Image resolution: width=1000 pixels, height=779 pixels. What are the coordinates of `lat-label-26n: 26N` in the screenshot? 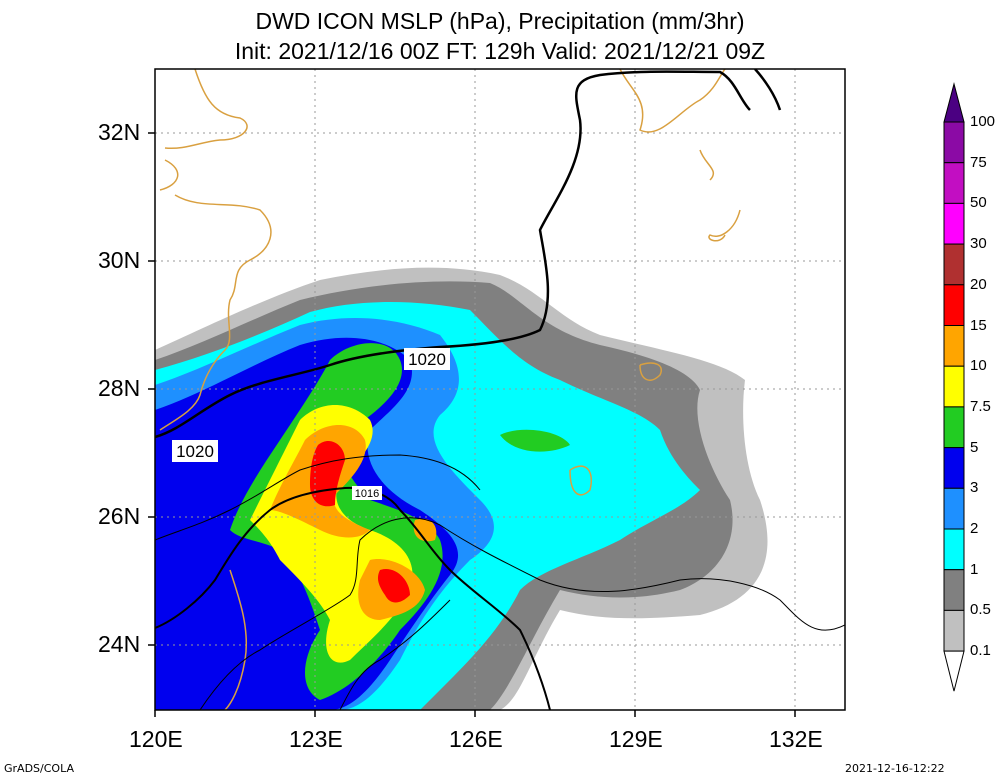 It's located at (119, 516).